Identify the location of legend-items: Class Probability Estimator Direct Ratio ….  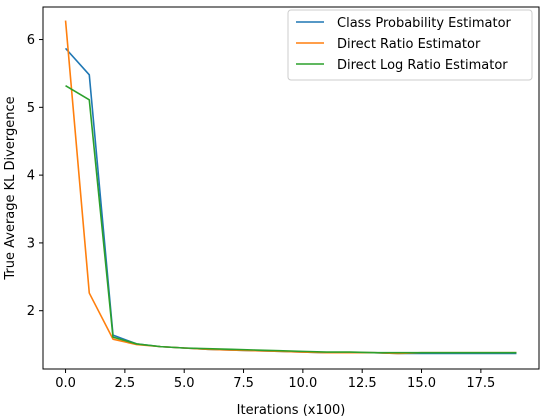
(404, 44).